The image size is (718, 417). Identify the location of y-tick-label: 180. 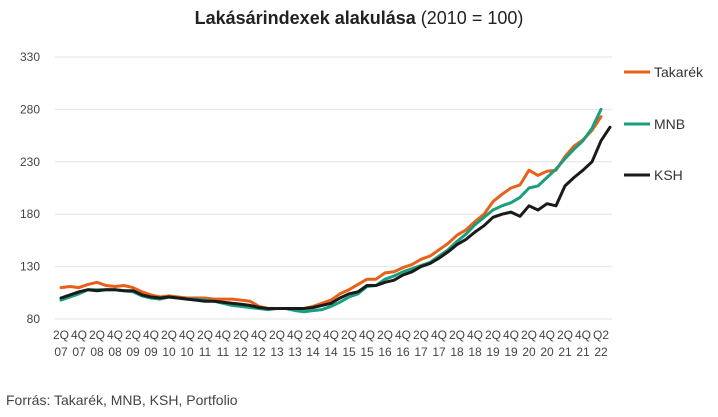
(30, 214).